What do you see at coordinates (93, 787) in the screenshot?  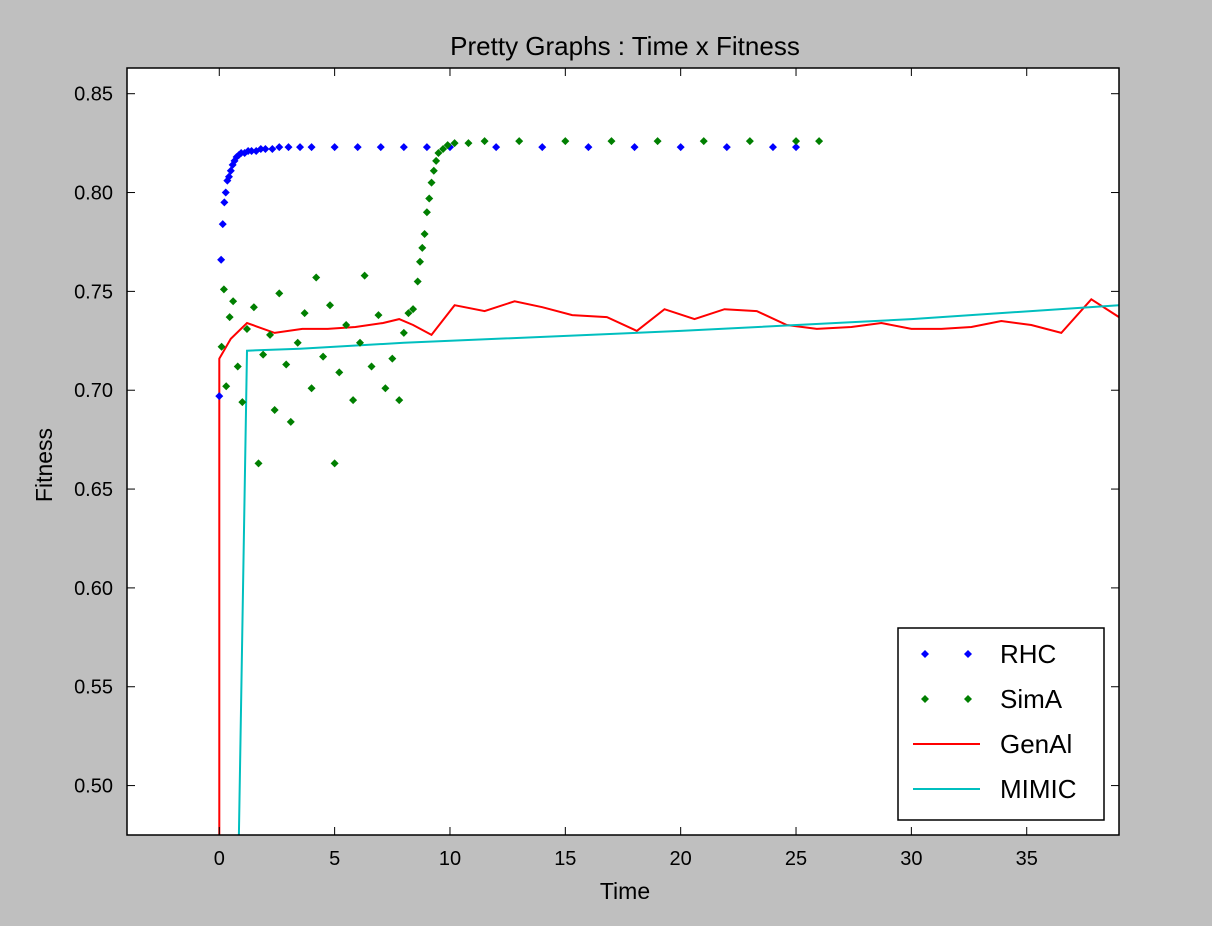 I see `y-tick-label: 0.50` at bounding box center [93, 787].